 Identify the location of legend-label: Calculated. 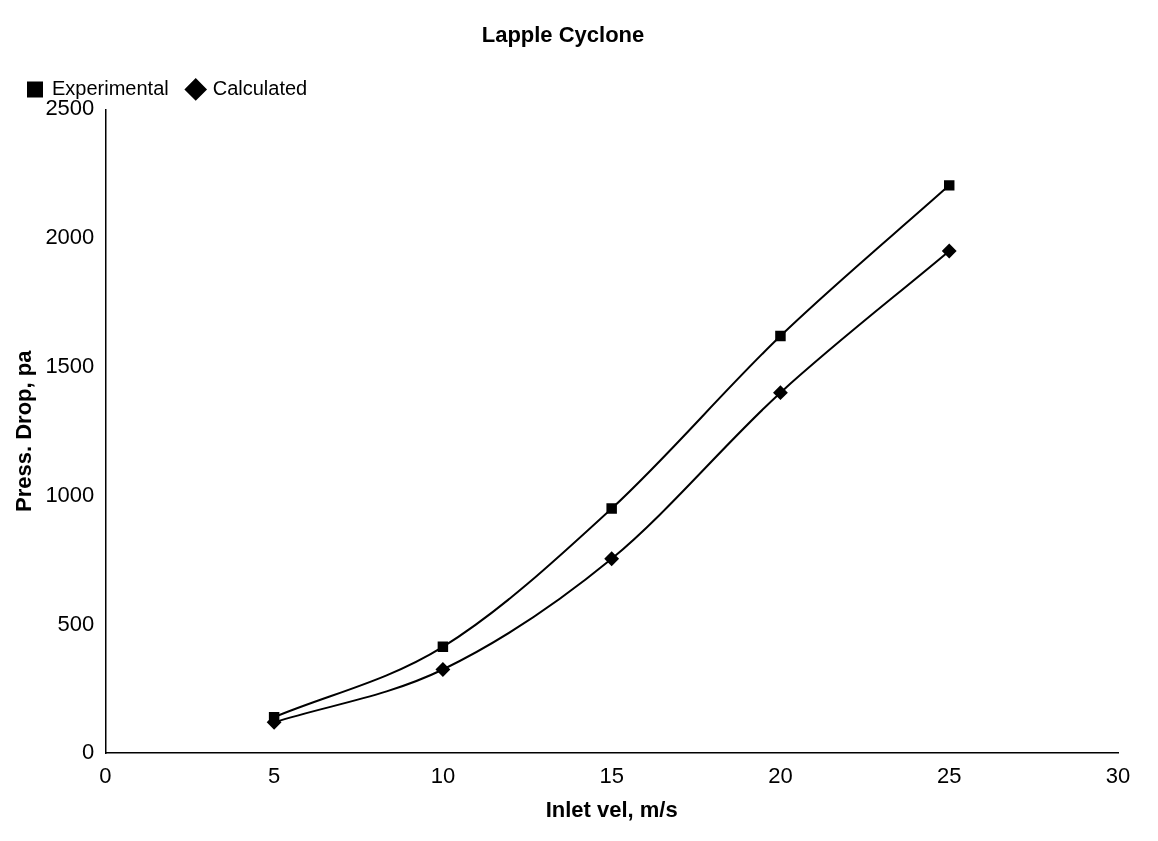
(260, 87).